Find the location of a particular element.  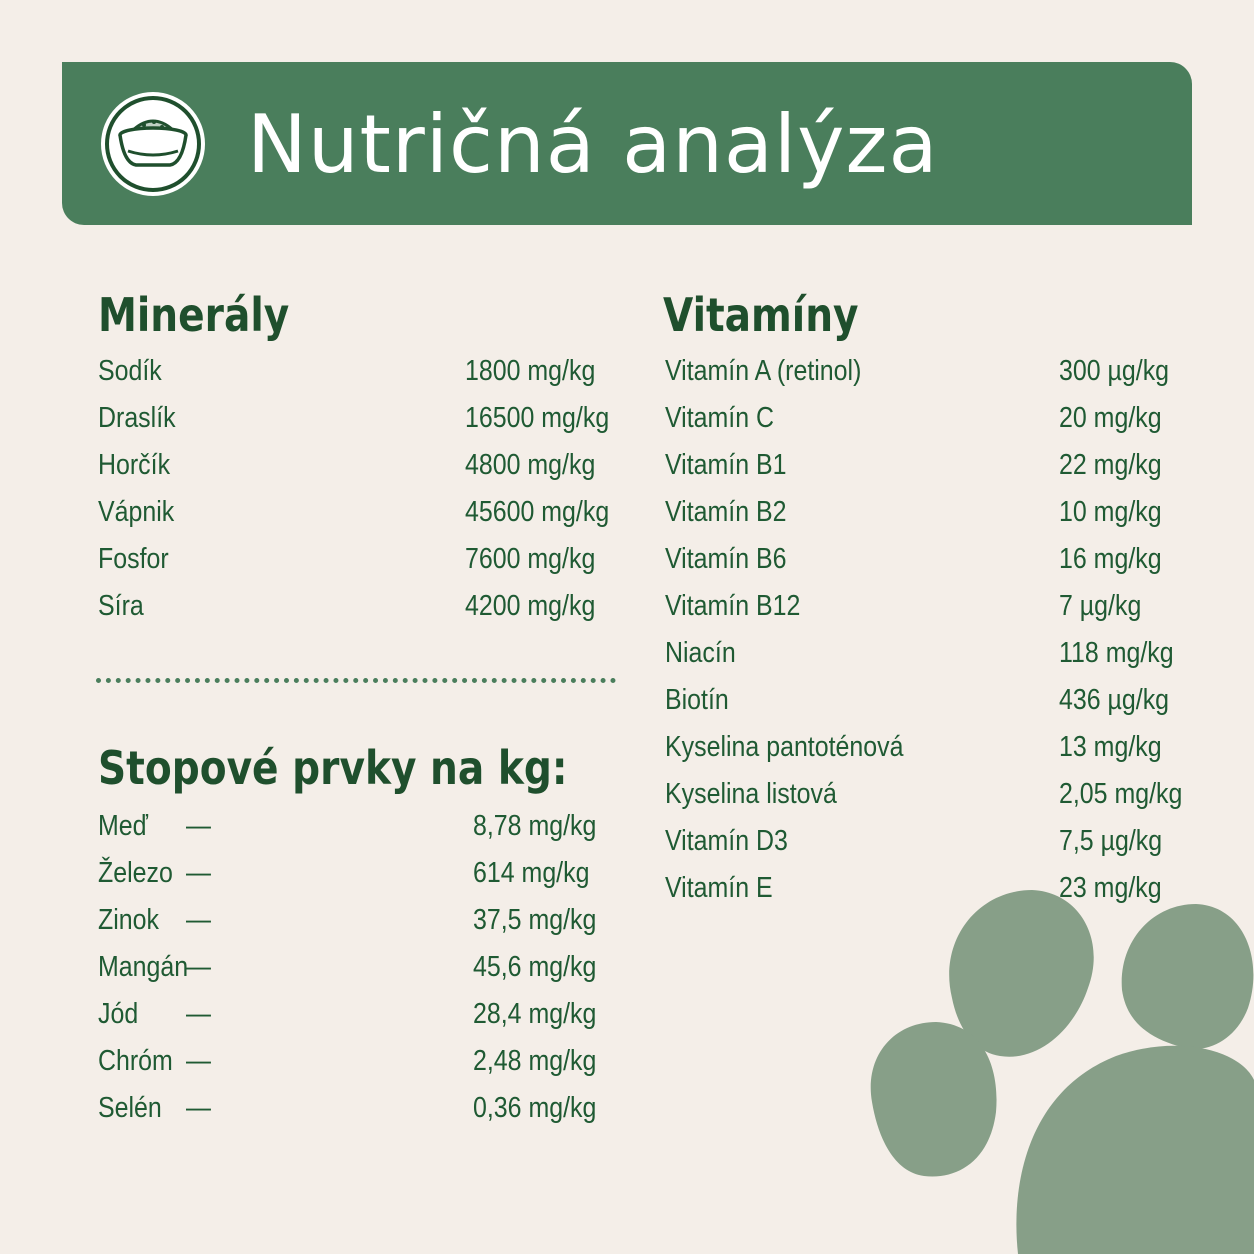

vitamin-value: 20 mg/kg is located at coordinates (1110, 418).